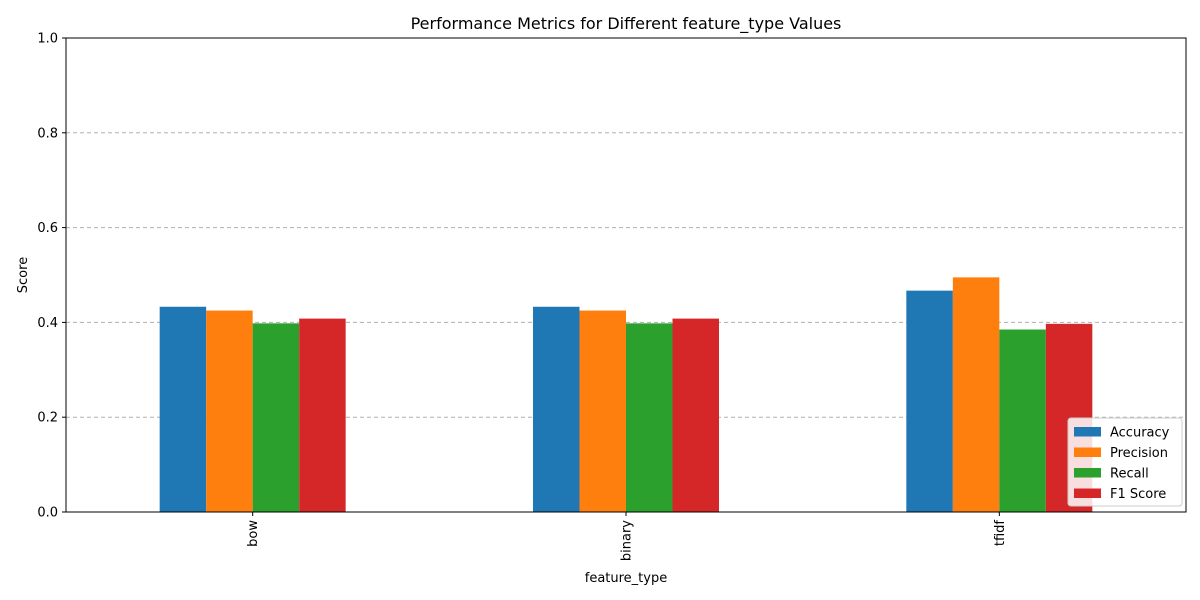  I want to click on y-tick-label: 0.4, so click(47, 323).